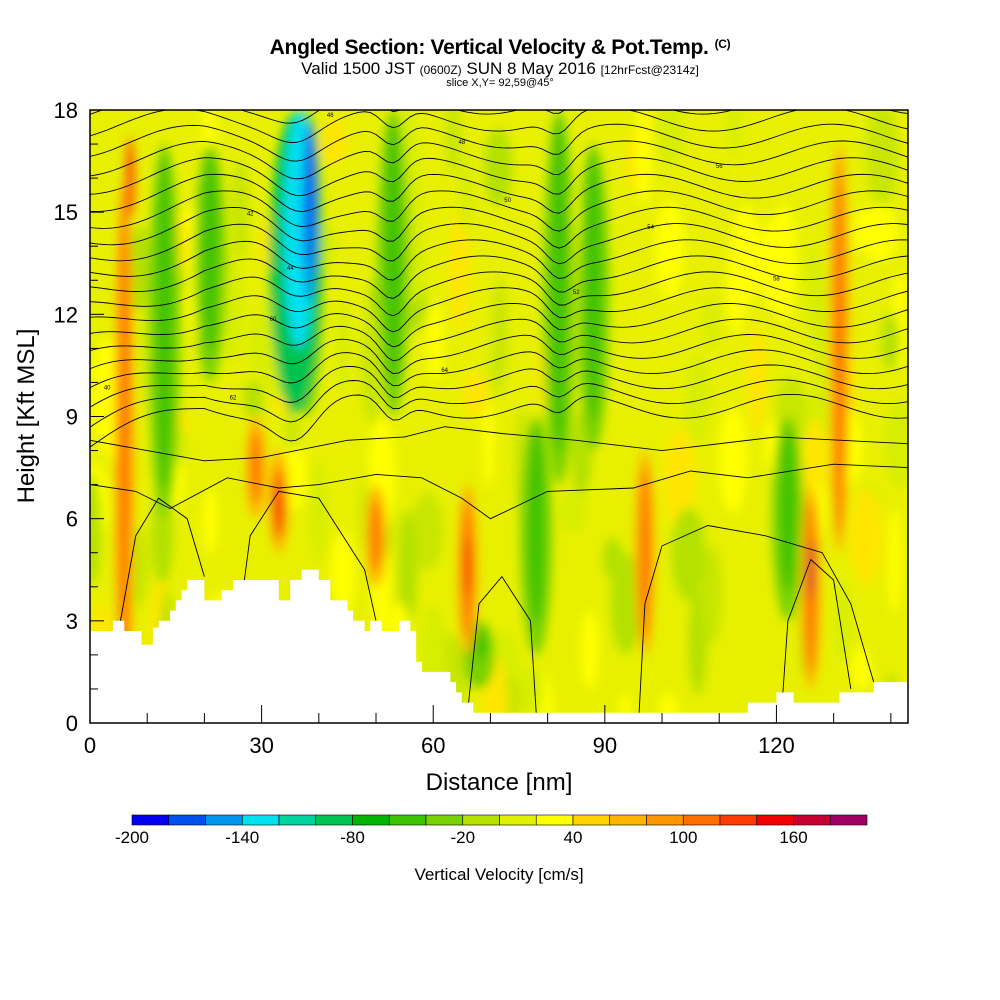 The image size is (1000, 1000). What do you see at coordinates (507, 201) in the screenshot?
I see `contour-label: 50` at bounding box center [507, 201].